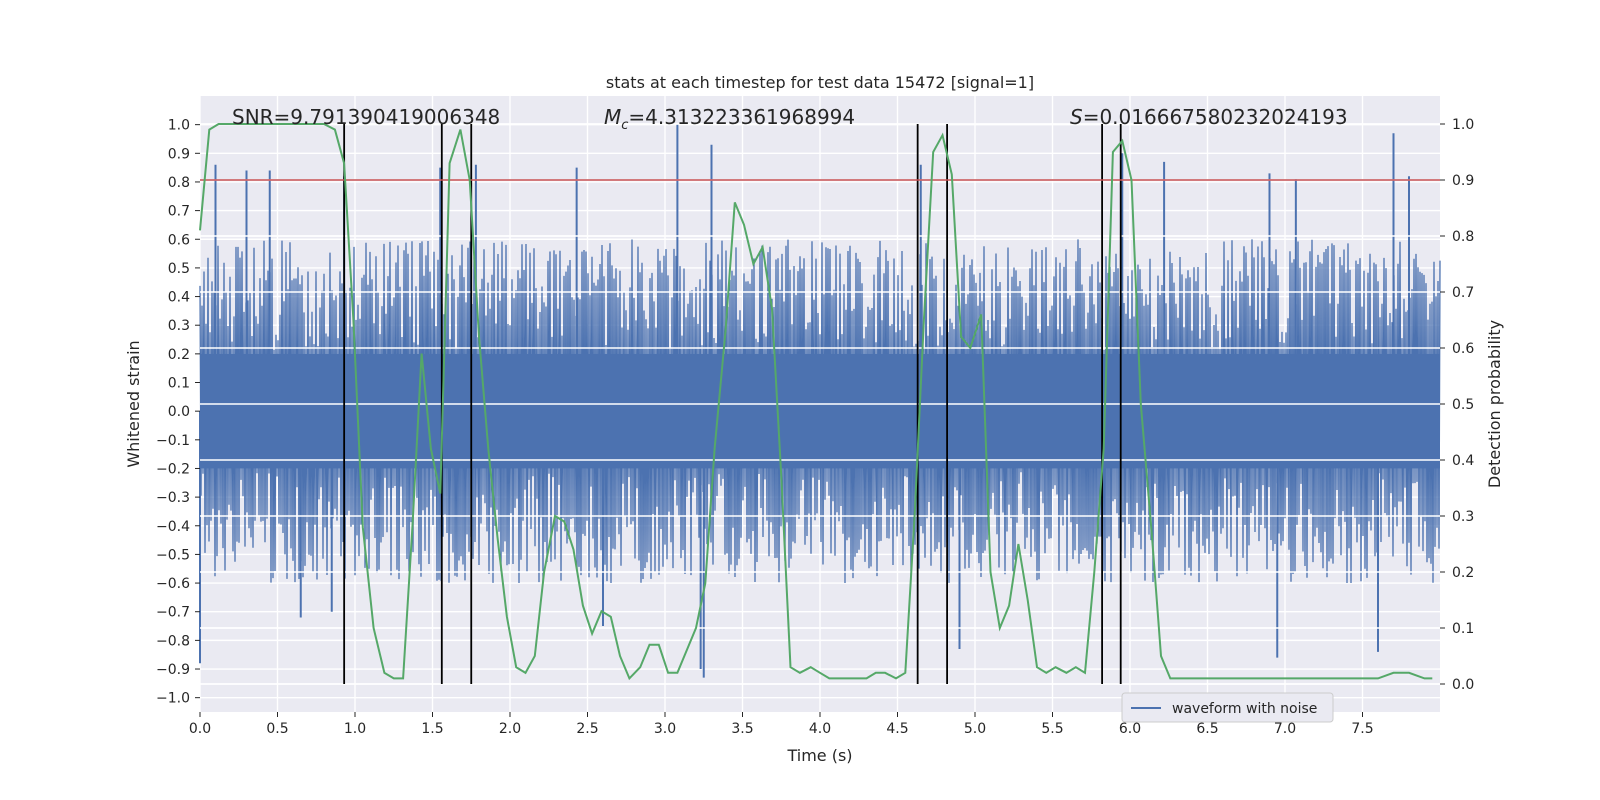  I want to click on y-tick-label: −0.3, so click(173, 498).